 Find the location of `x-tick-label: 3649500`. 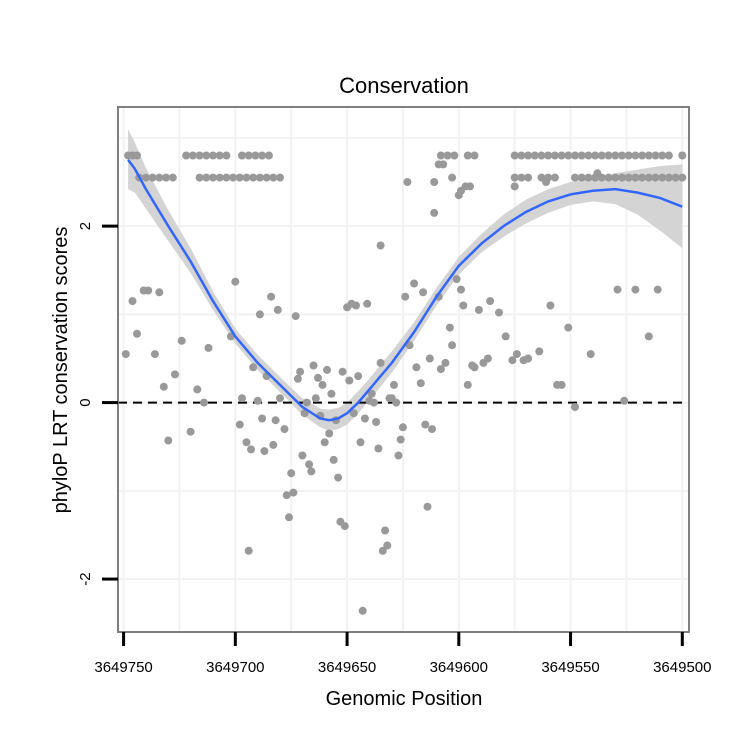

x-tick-label: 3649500 is located at coordinates (682, 667).